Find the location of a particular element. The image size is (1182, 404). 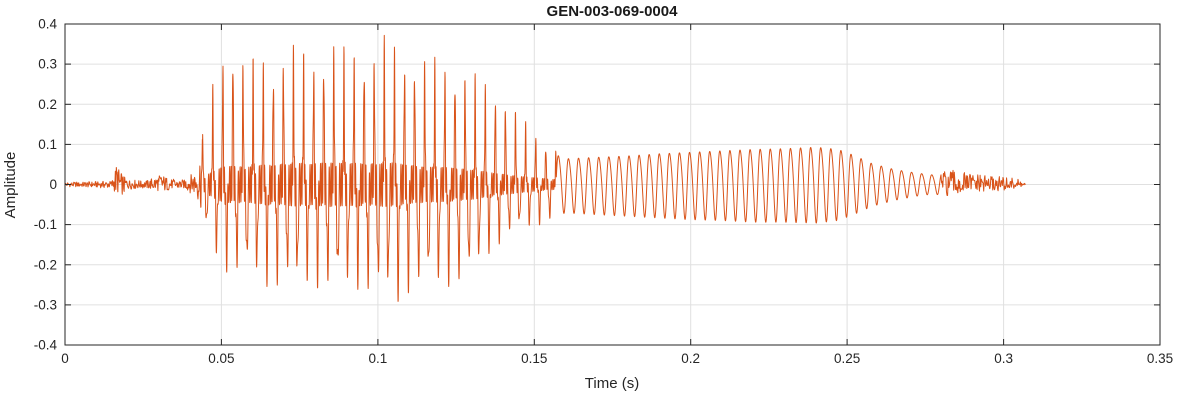

x-tick-label: 0.1 is located at coordinates (378, 358).